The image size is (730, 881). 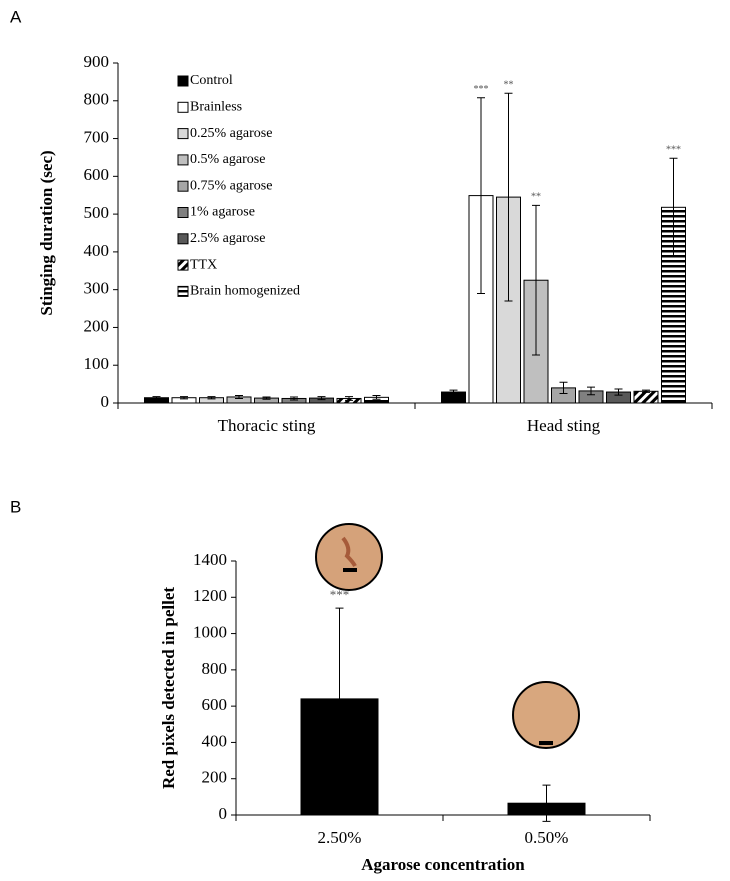 I want to click on panel-label: A, so click(x=16, y=16).